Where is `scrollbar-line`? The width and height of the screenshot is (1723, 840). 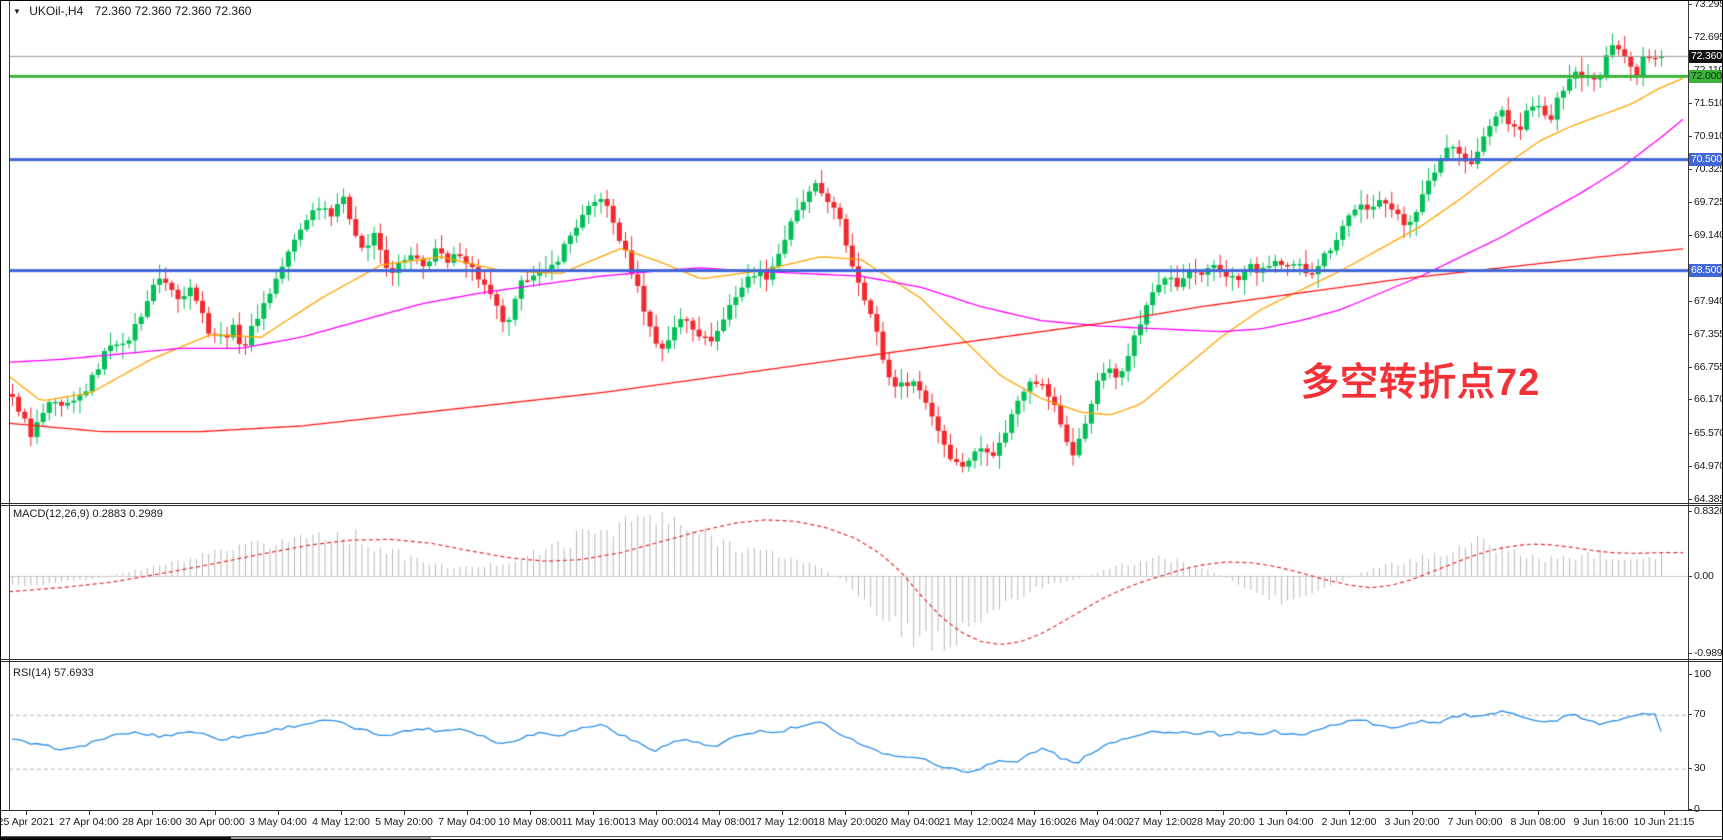 scrollbar-line is located at coordinates (861, 836).